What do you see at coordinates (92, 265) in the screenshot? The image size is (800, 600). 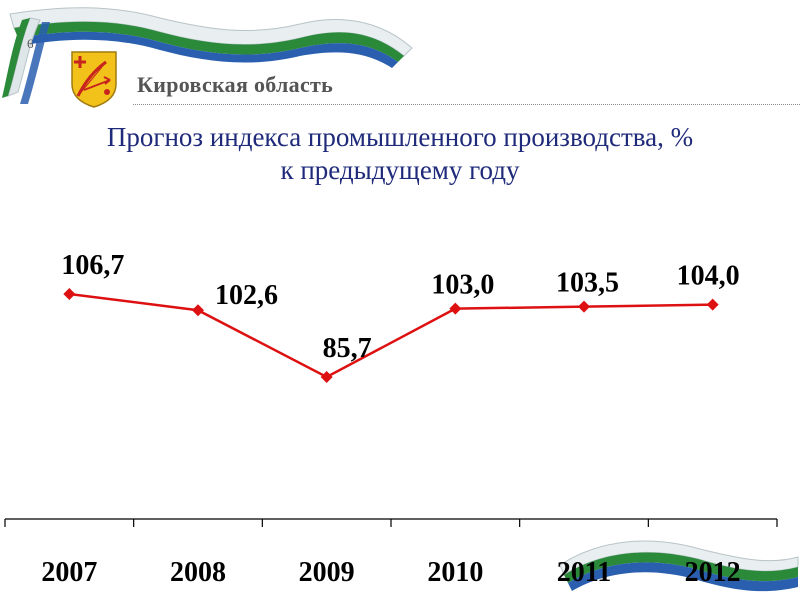 I see `data-label-2007: 106,7` at bounding box center [92, 265].